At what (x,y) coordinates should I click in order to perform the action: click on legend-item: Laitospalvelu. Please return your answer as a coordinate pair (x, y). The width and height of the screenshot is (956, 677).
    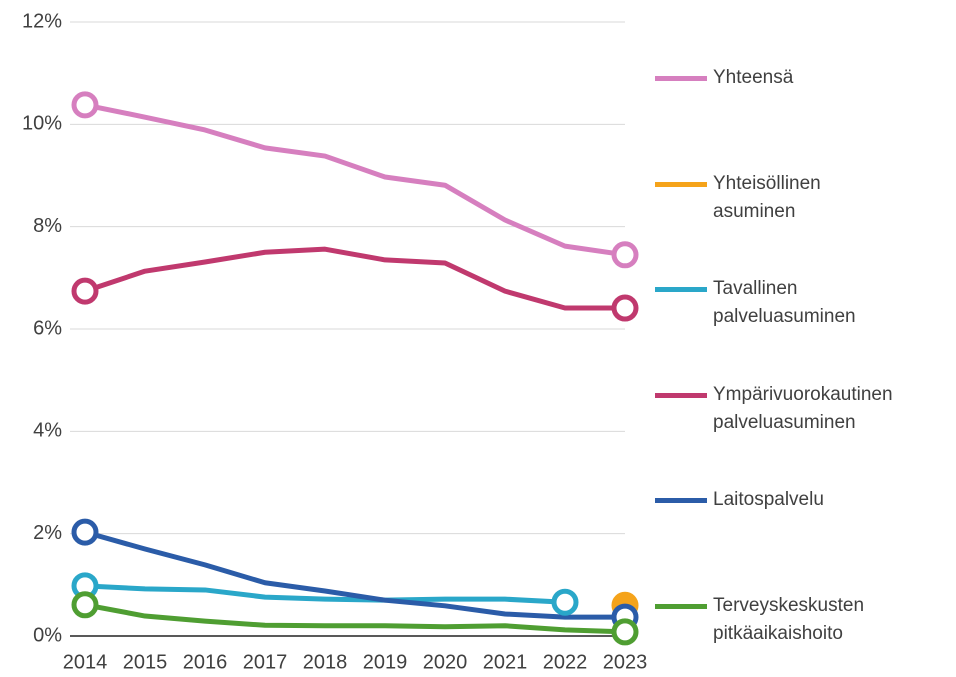
    Looking at the image, I should click on (739, 501).